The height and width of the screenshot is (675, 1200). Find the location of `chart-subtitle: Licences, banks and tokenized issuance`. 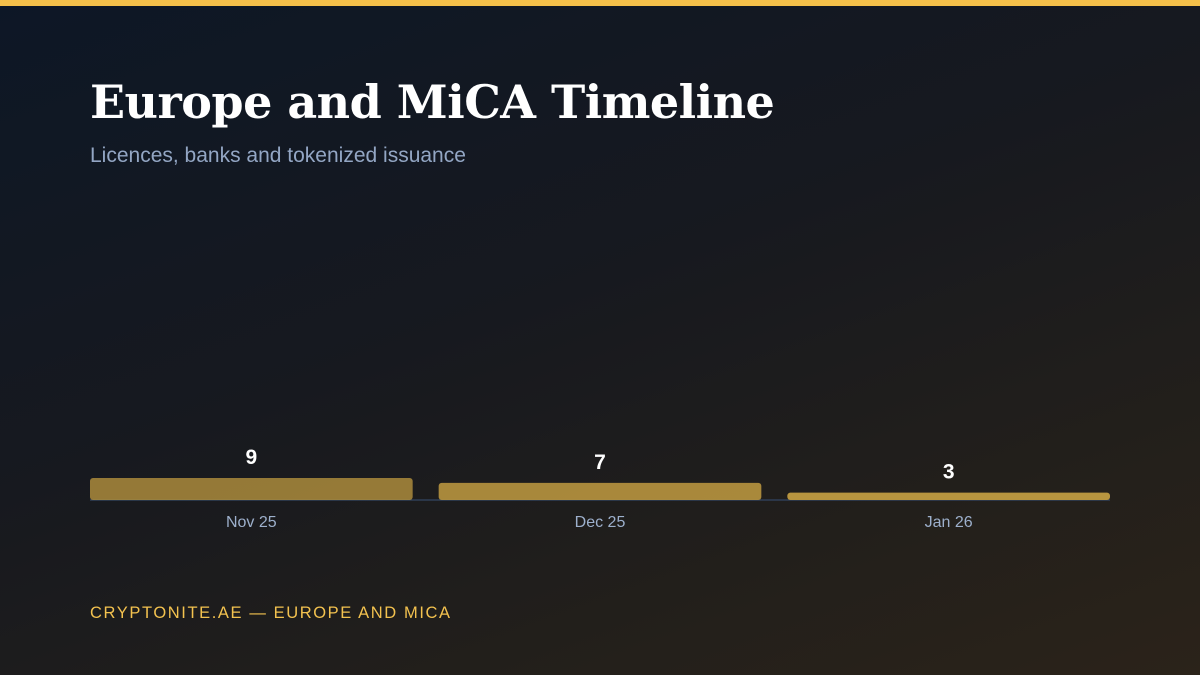

chart-subtitle: Licences, banks and tokenized issuance is located at coordinates (278, 155).